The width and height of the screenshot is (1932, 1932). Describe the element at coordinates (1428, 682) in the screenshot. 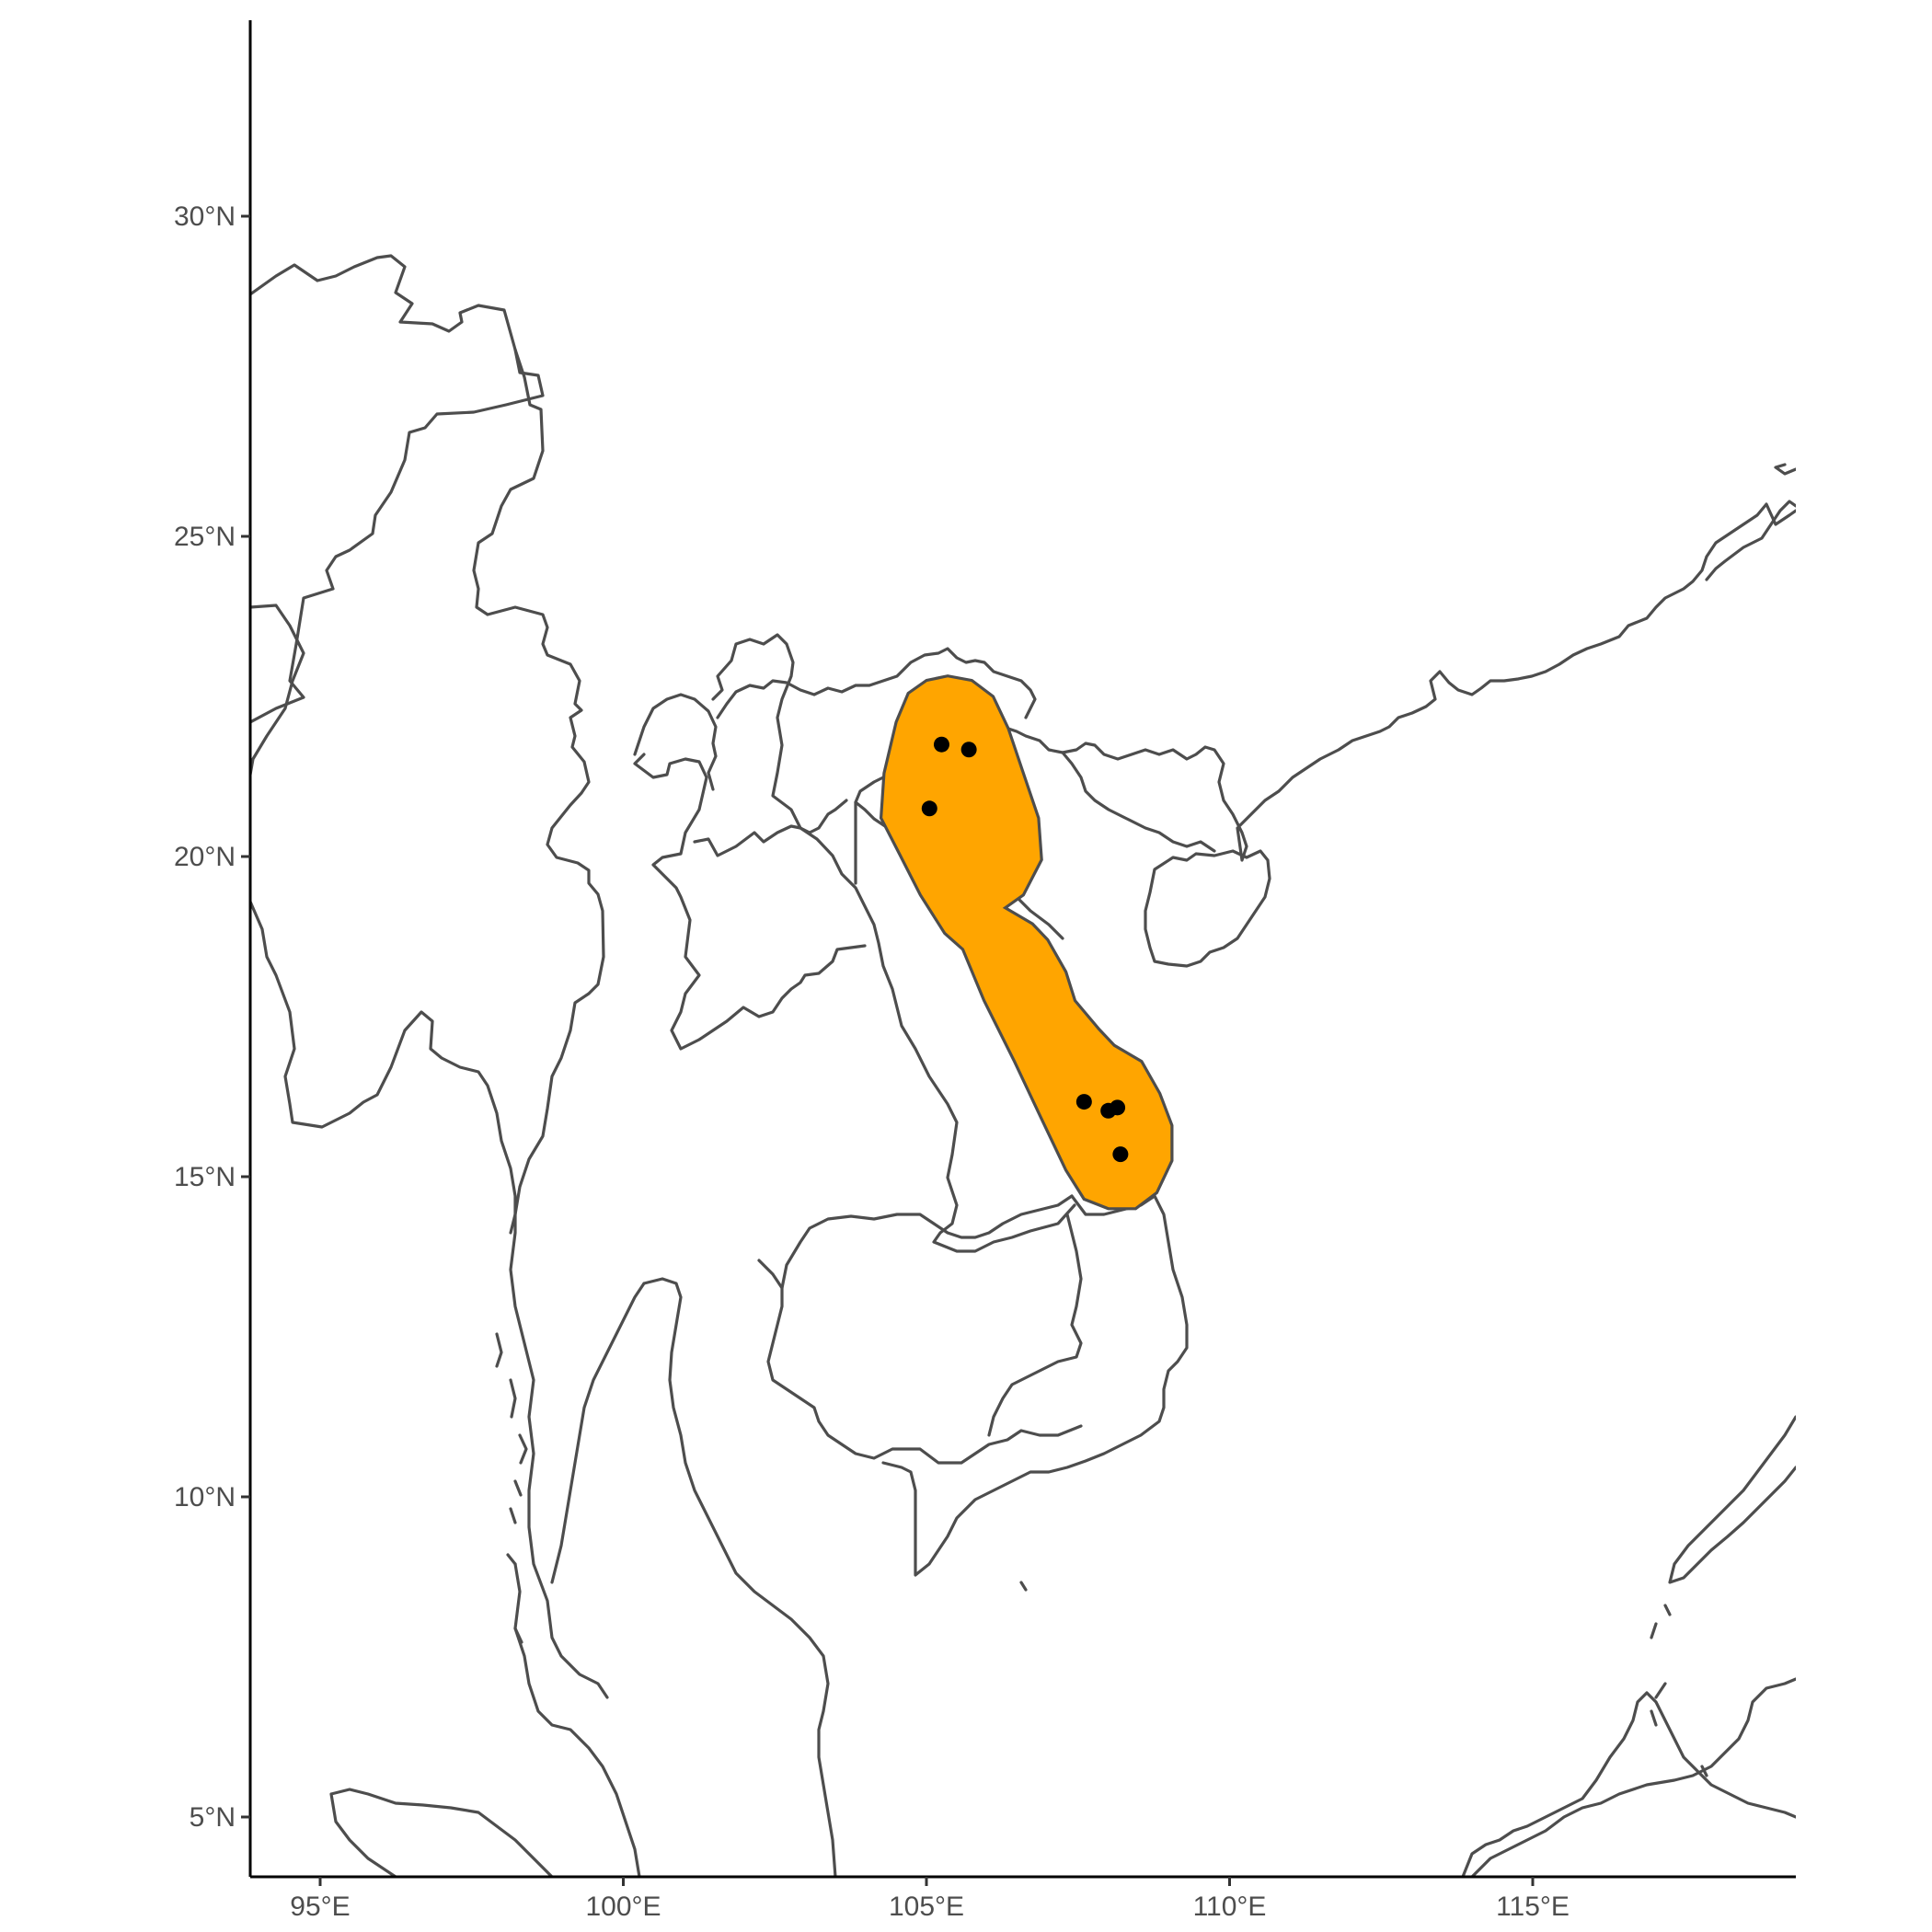

I see `china-south-coast` at that location.